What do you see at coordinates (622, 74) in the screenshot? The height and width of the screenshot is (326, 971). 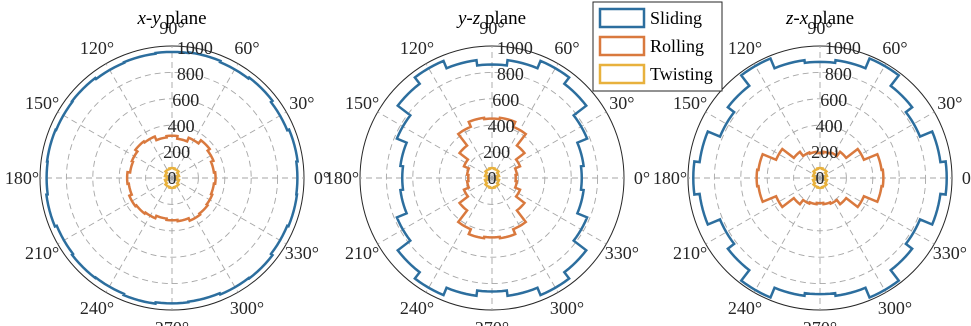 I see `legend-swatch-twisting` at bounding box center [622, 74].